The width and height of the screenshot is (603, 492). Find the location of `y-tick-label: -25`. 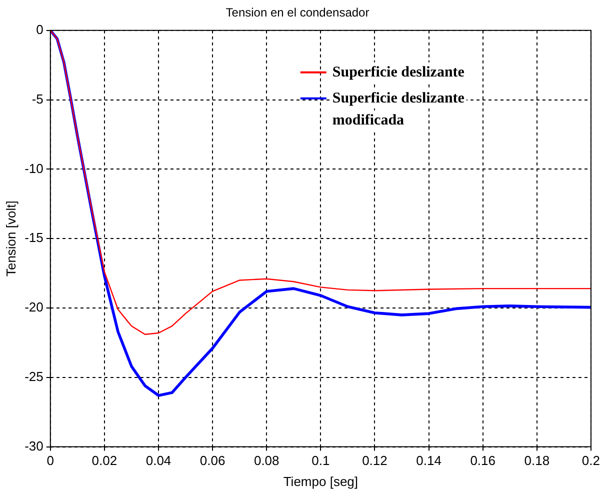

y-tick-label: -25 is located at coordinates (34, 376).